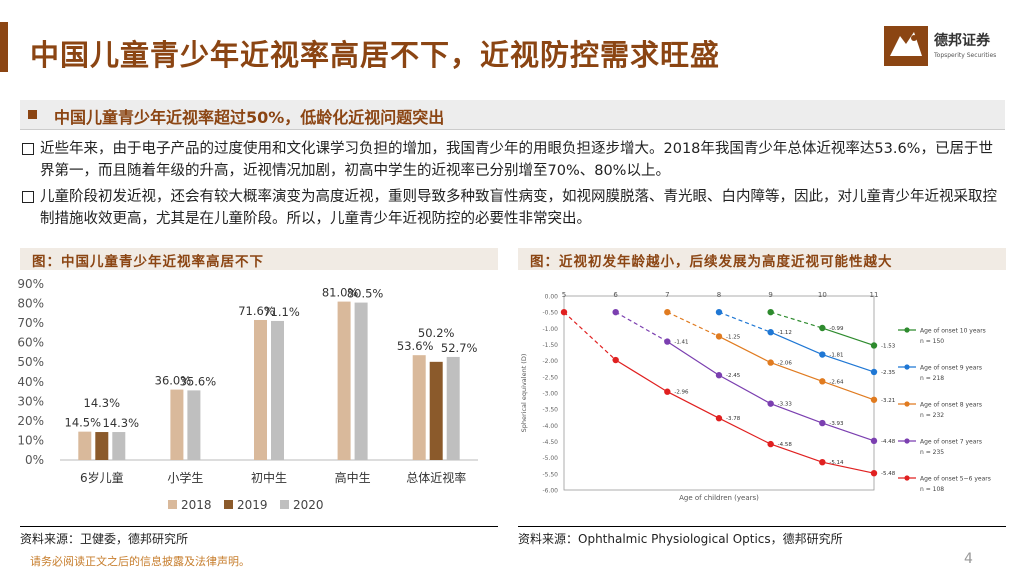 Image resolution: width=1024 pixels, height=576 pixels. Describe the element at coordinates (951, 442) in the screenshot. I see `legend-series-name: Age of onset 7 years` at that location.